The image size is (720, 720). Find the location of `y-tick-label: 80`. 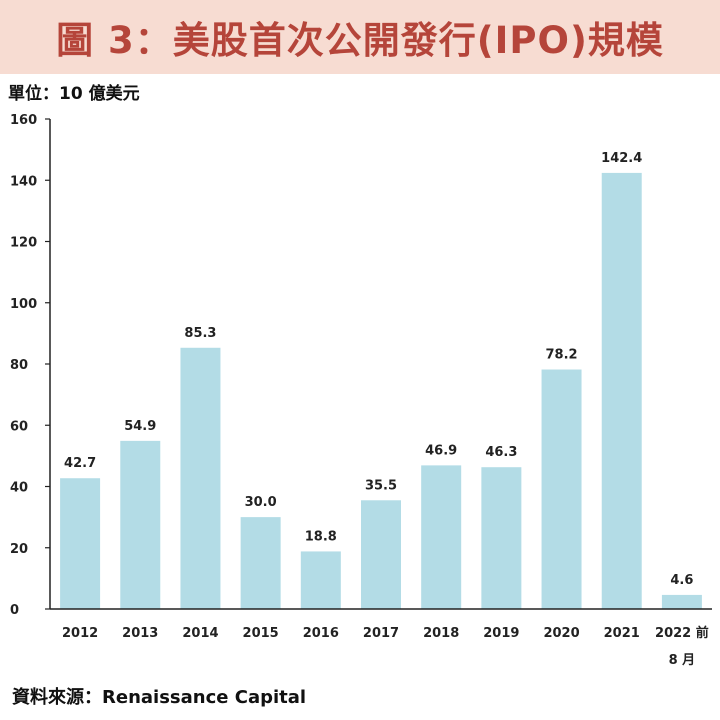

y-tick-label: 80 is located at coordinates (19, 365).